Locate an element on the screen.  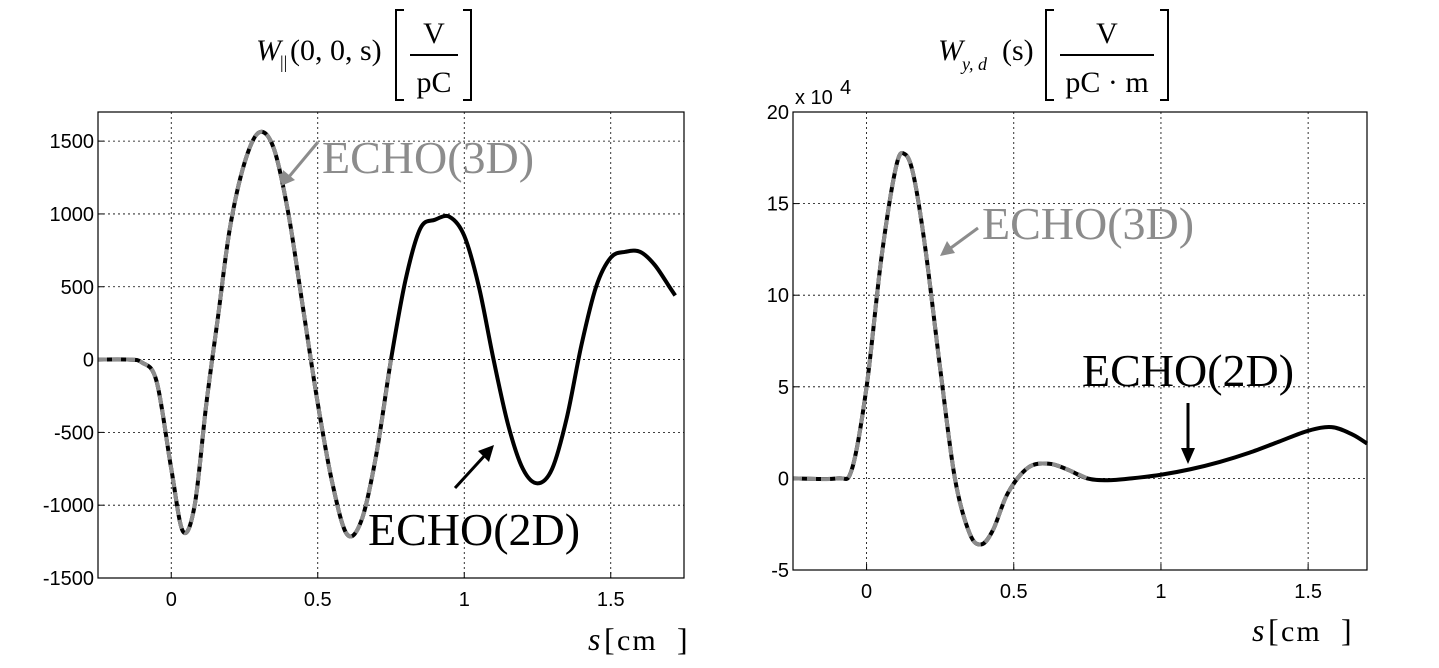
left-y-tick-labels: -1500 -1000 -500 0 500 1000 1500 is located at coordinates (68, 360).